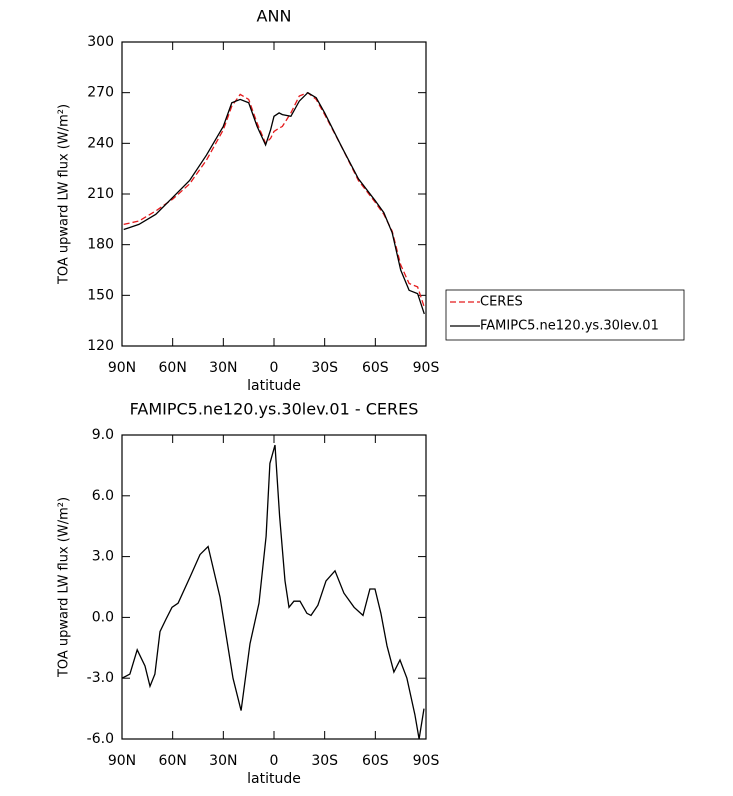  I want to click on legend-box, so click(565, 315).